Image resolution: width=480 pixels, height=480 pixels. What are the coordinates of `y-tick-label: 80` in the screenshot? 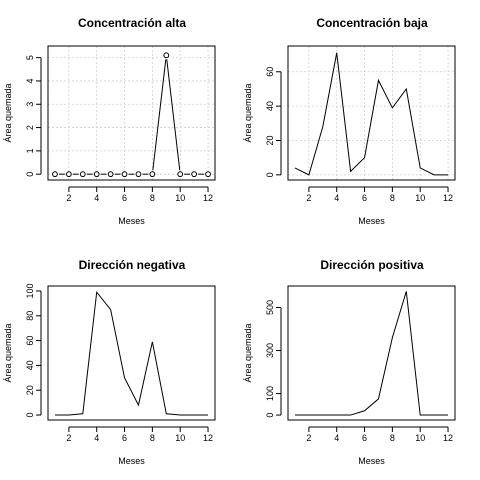 It's located at (30, 316).